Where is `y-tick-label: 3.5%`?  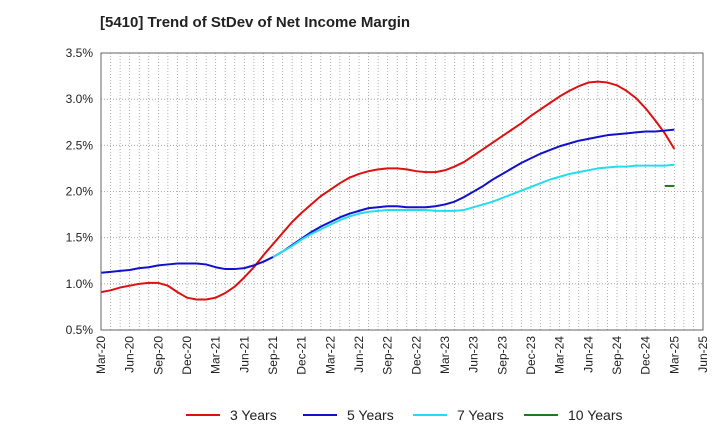
y-tick-label: 3.5% is located at coordinates (80, 53).